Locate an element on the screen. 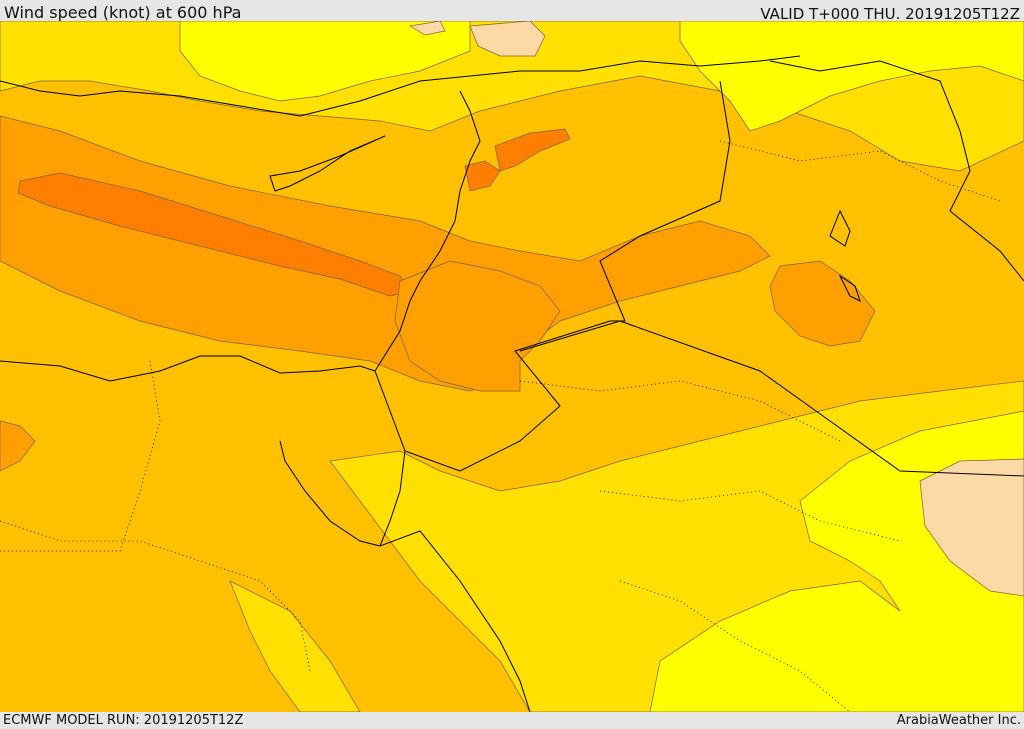 This screenshot has height=729, width=1024. wind-band-light-yellow-north is located at coordinates (325, 61).